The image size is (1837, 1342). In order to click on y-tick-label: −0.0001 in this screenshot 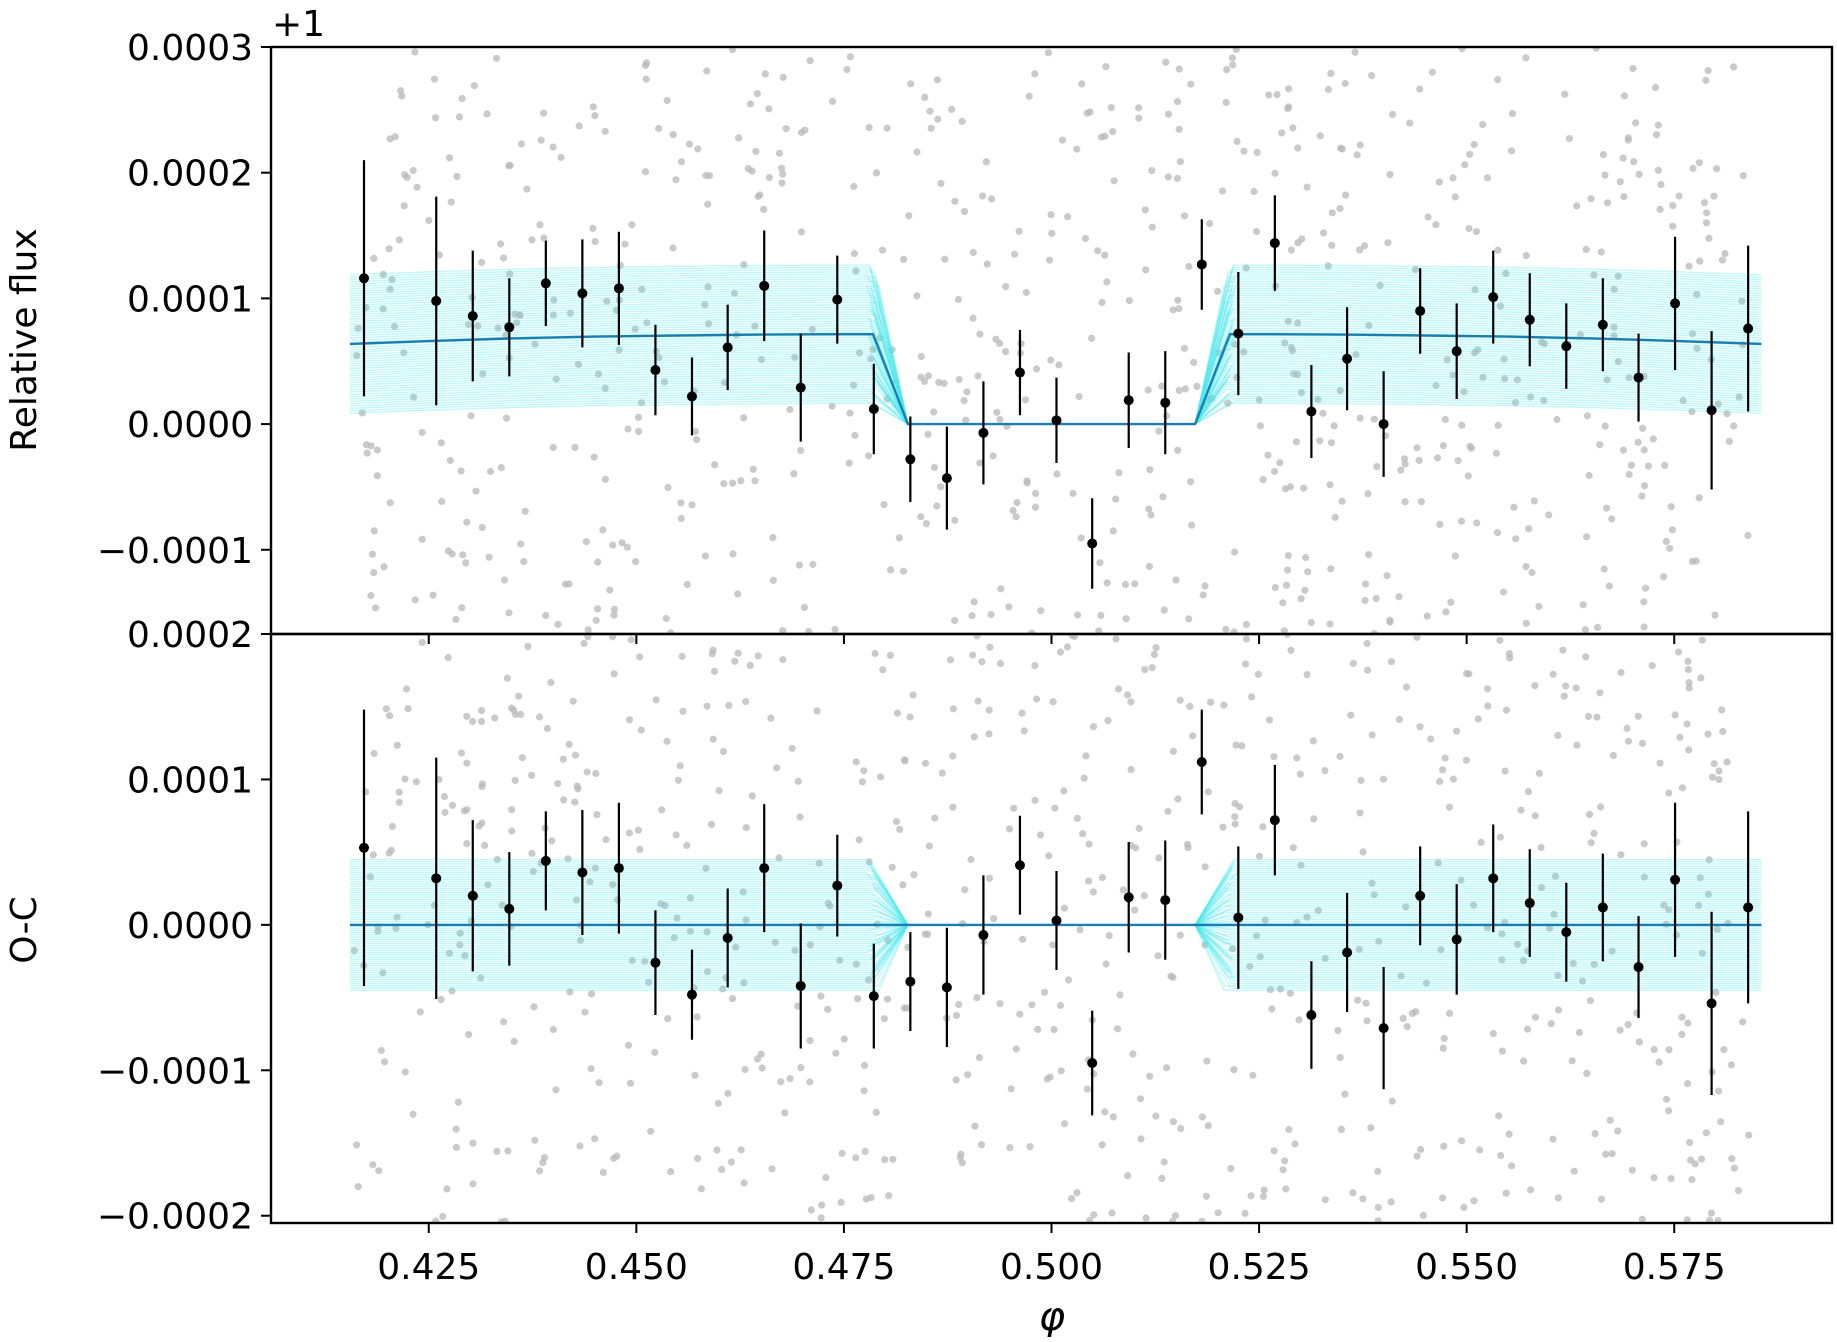, I will do `click(175, 551)`.